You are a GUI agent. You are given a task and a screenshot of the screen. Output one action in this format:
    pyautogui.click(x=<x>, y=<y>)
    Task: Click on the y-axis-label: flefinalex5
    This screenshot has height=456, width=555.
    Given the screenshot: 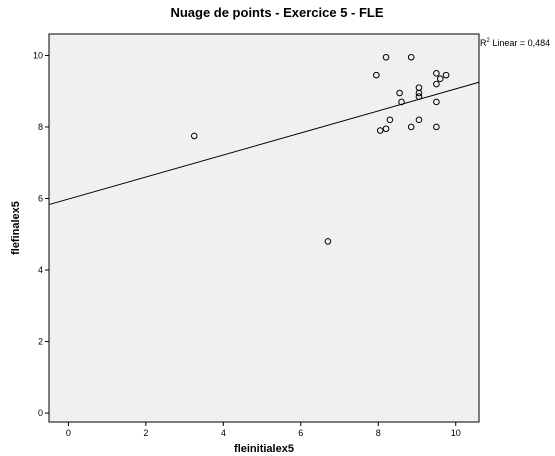 What is the action you would take?
    pyautogui.click(x=16, y=228)
    